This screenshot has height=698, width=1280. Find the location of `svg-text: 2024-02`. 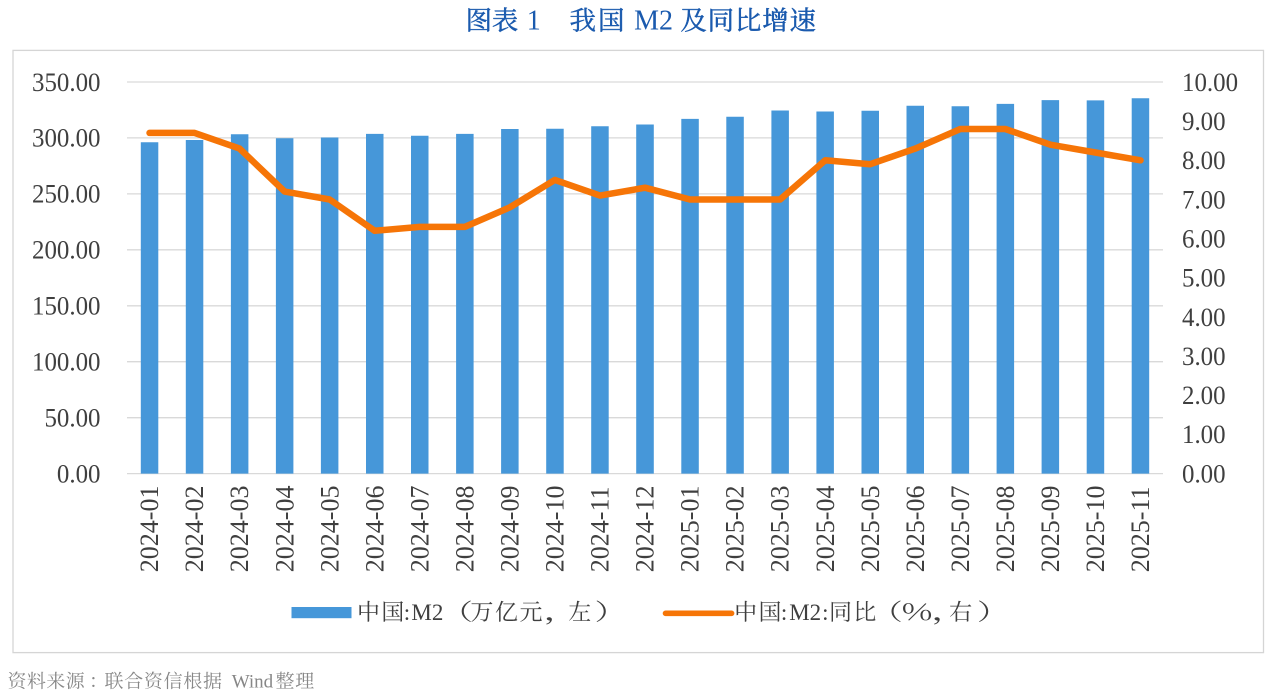

svg-text: 2024-02 is located at coordinates (194, 529).